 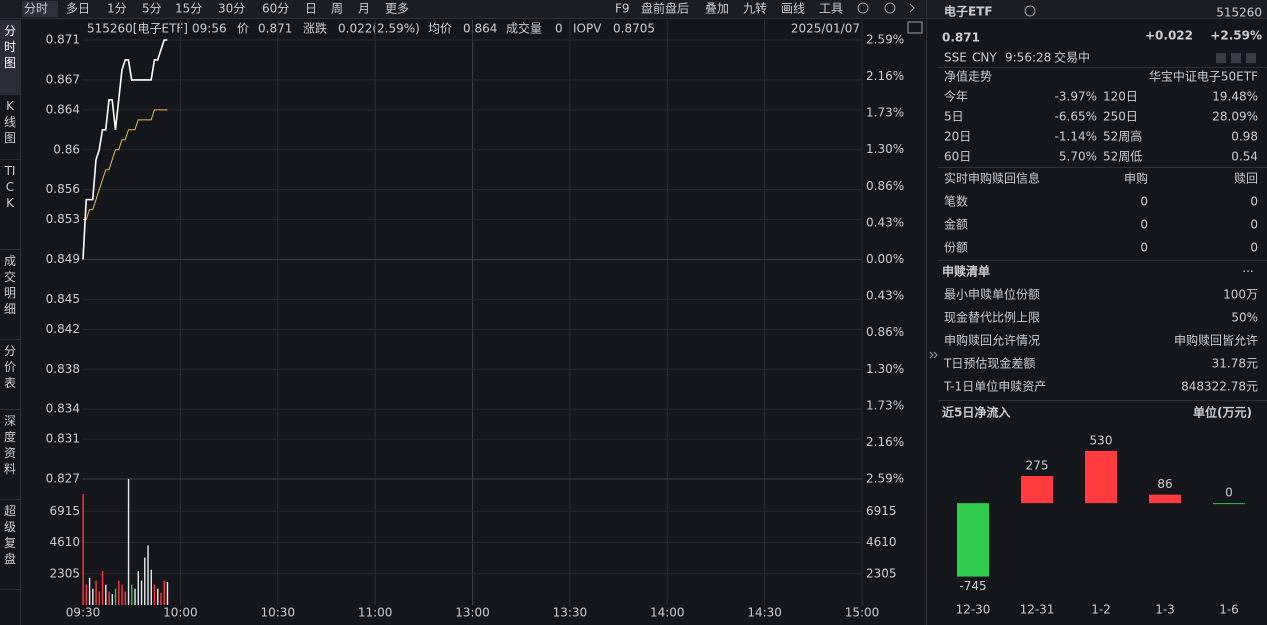 What do you see at coordinates (1169, 36) in the screenshot?
I see `price-change: +0.022` at bounding box center [1169, 36].